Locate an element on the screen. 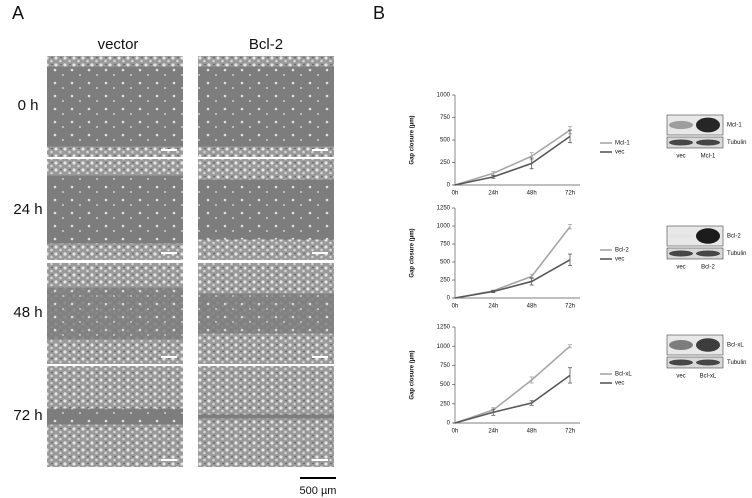 The height and width of the screenshot is (498, 752). row-label: 24 h is located at coordinates (27, 209).